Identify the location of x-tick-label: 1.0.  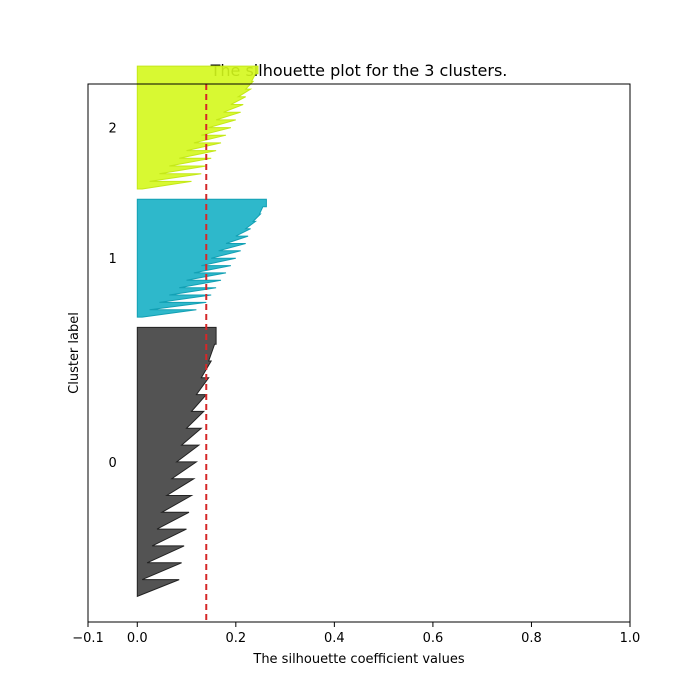
(630, 638).